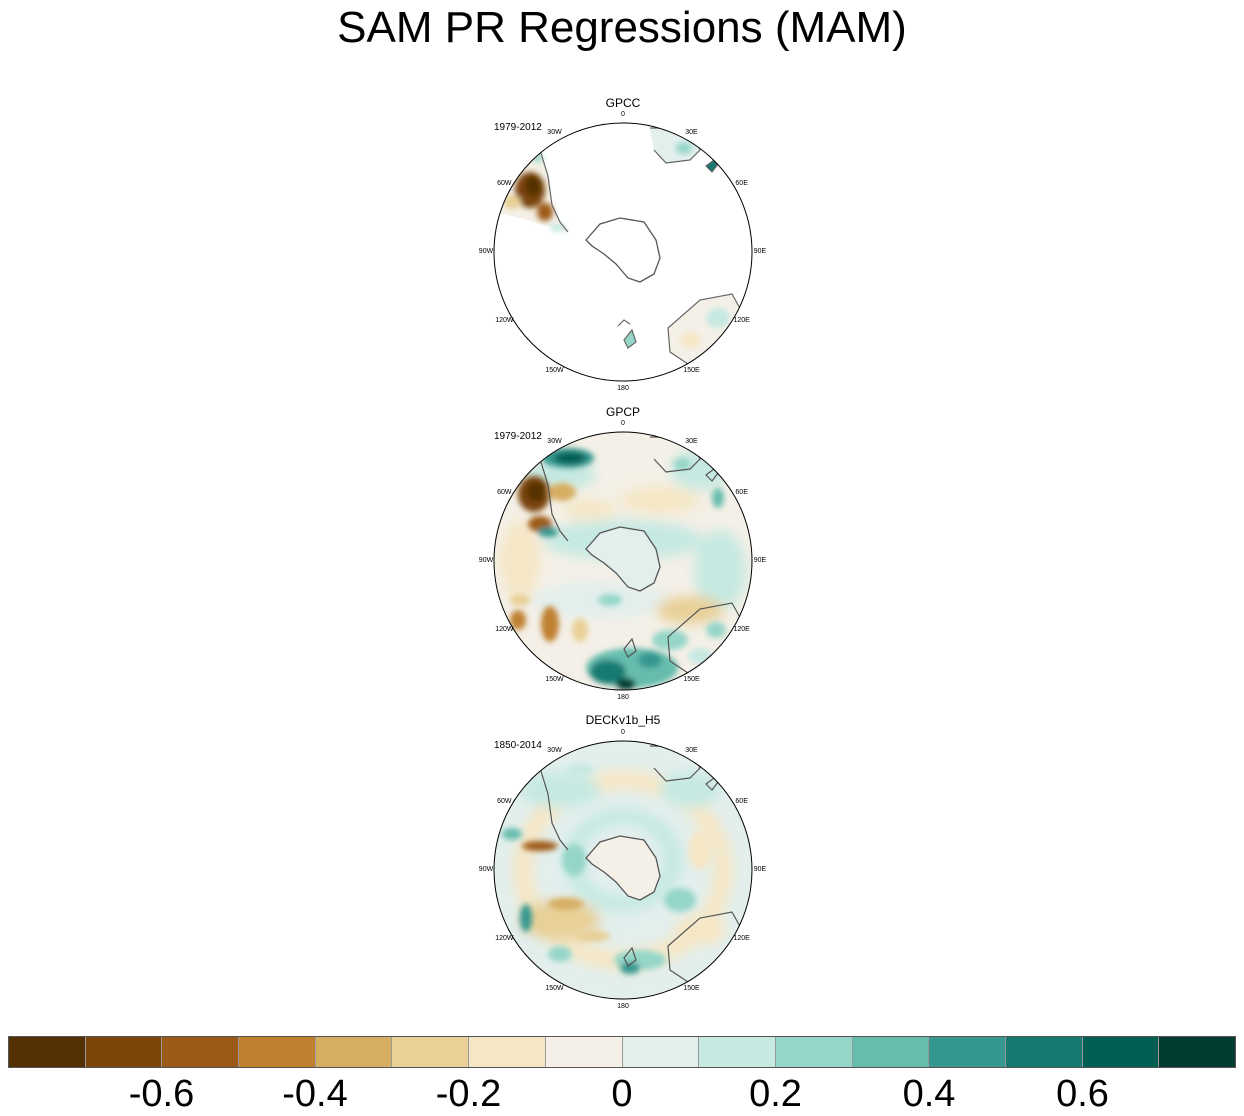 Image resolution: width=1244 pixels, height=1116 pixels. Describe the element at coordinates (623, 720) in the screenshot. I see `panel-title-deckv1b-h5: DECKv1b_H5` at that location.